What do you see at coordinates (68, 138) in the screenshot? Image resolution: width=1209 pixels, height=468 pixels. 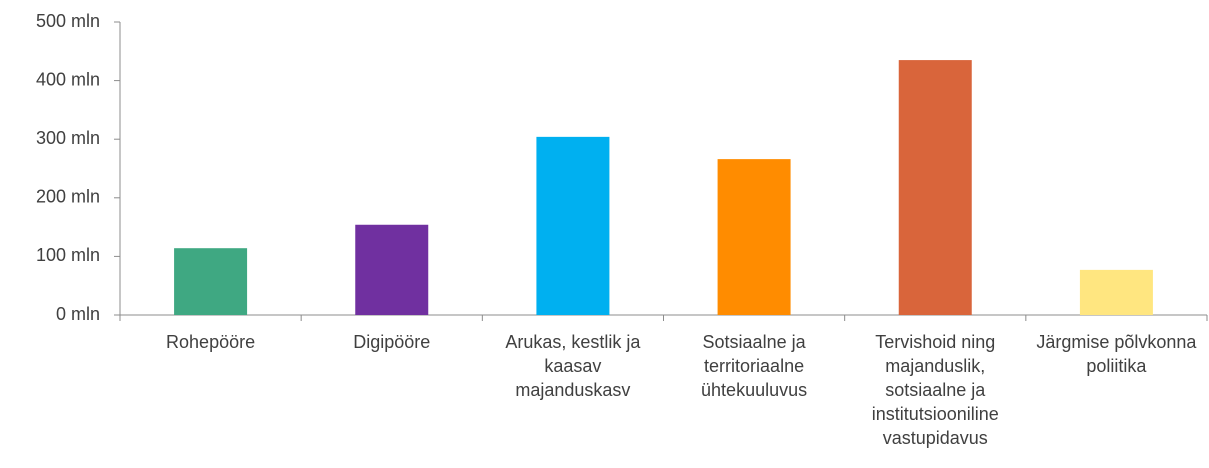 I see `y-tick-label: 300 mln` at bounding box center [68, 138].